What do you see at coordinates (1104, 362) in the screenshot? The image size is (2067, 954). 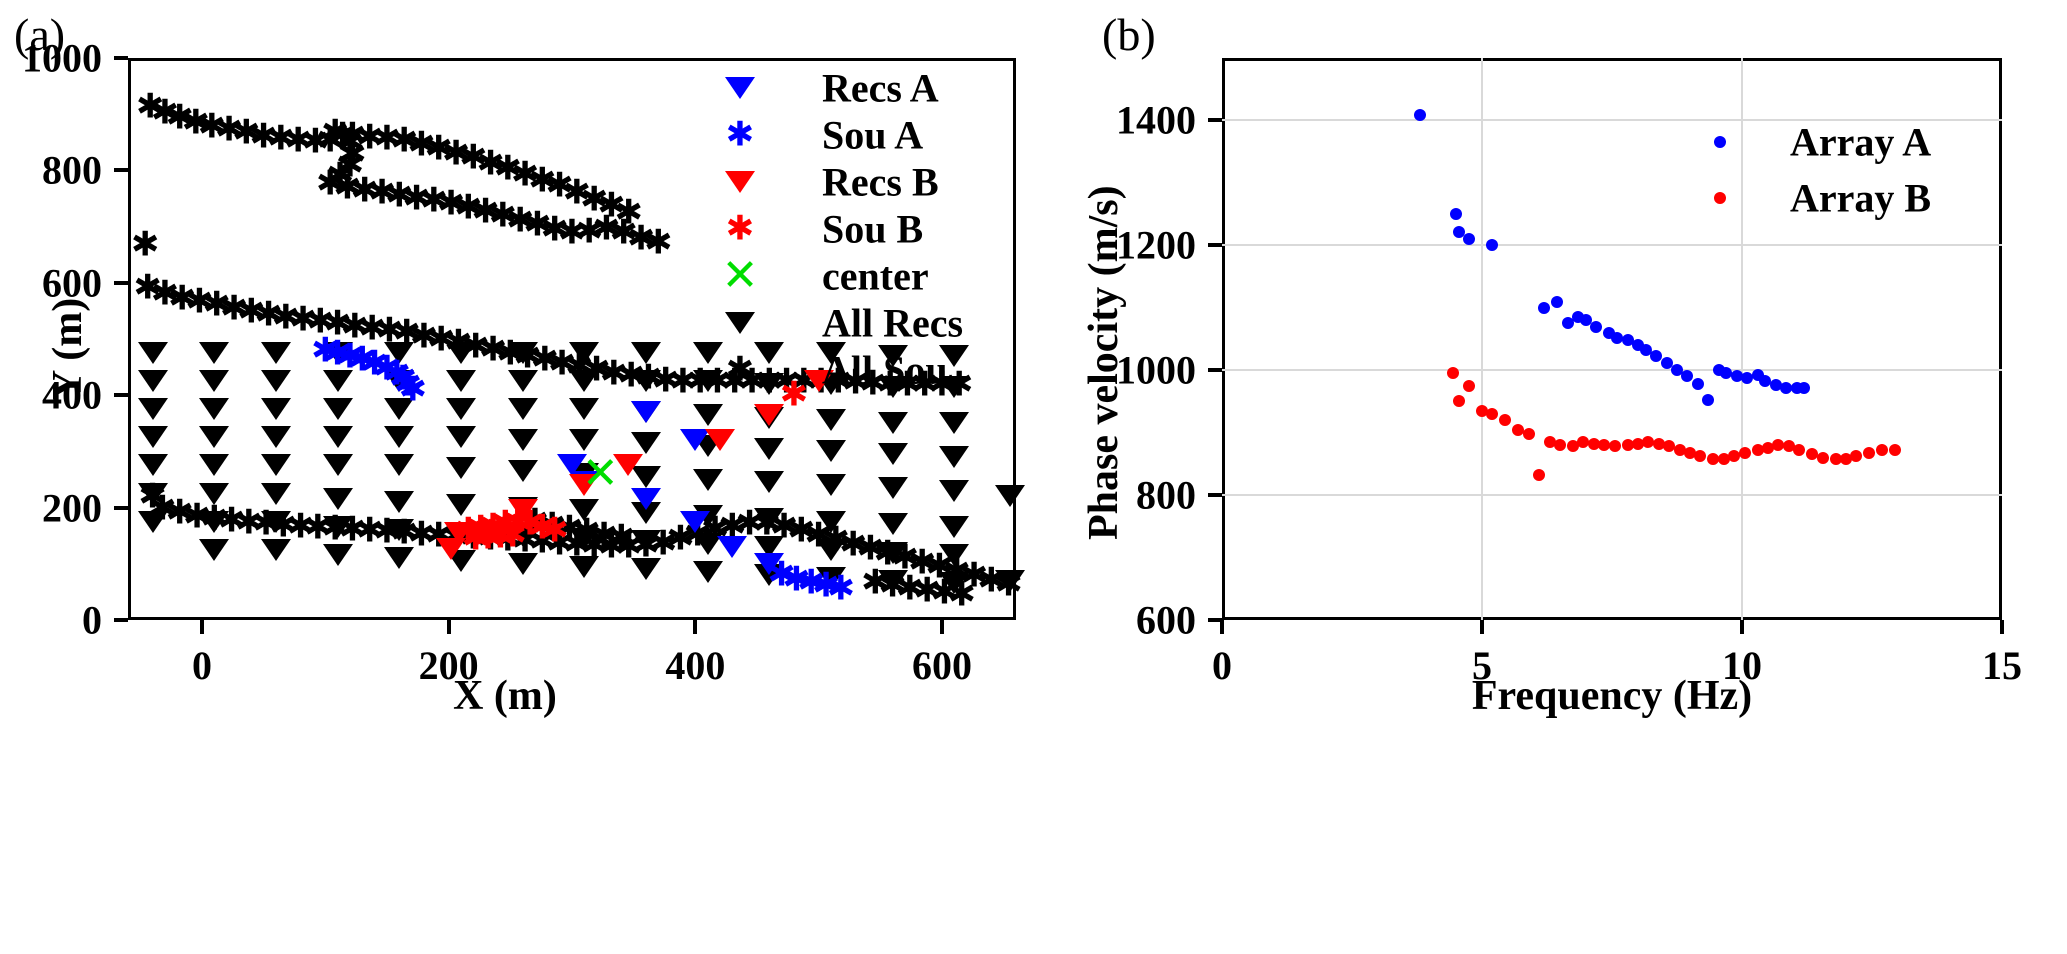 I see `panel-b-y-axis-title: Phase velocity (m/s)` at bounding box center [1104, 362].